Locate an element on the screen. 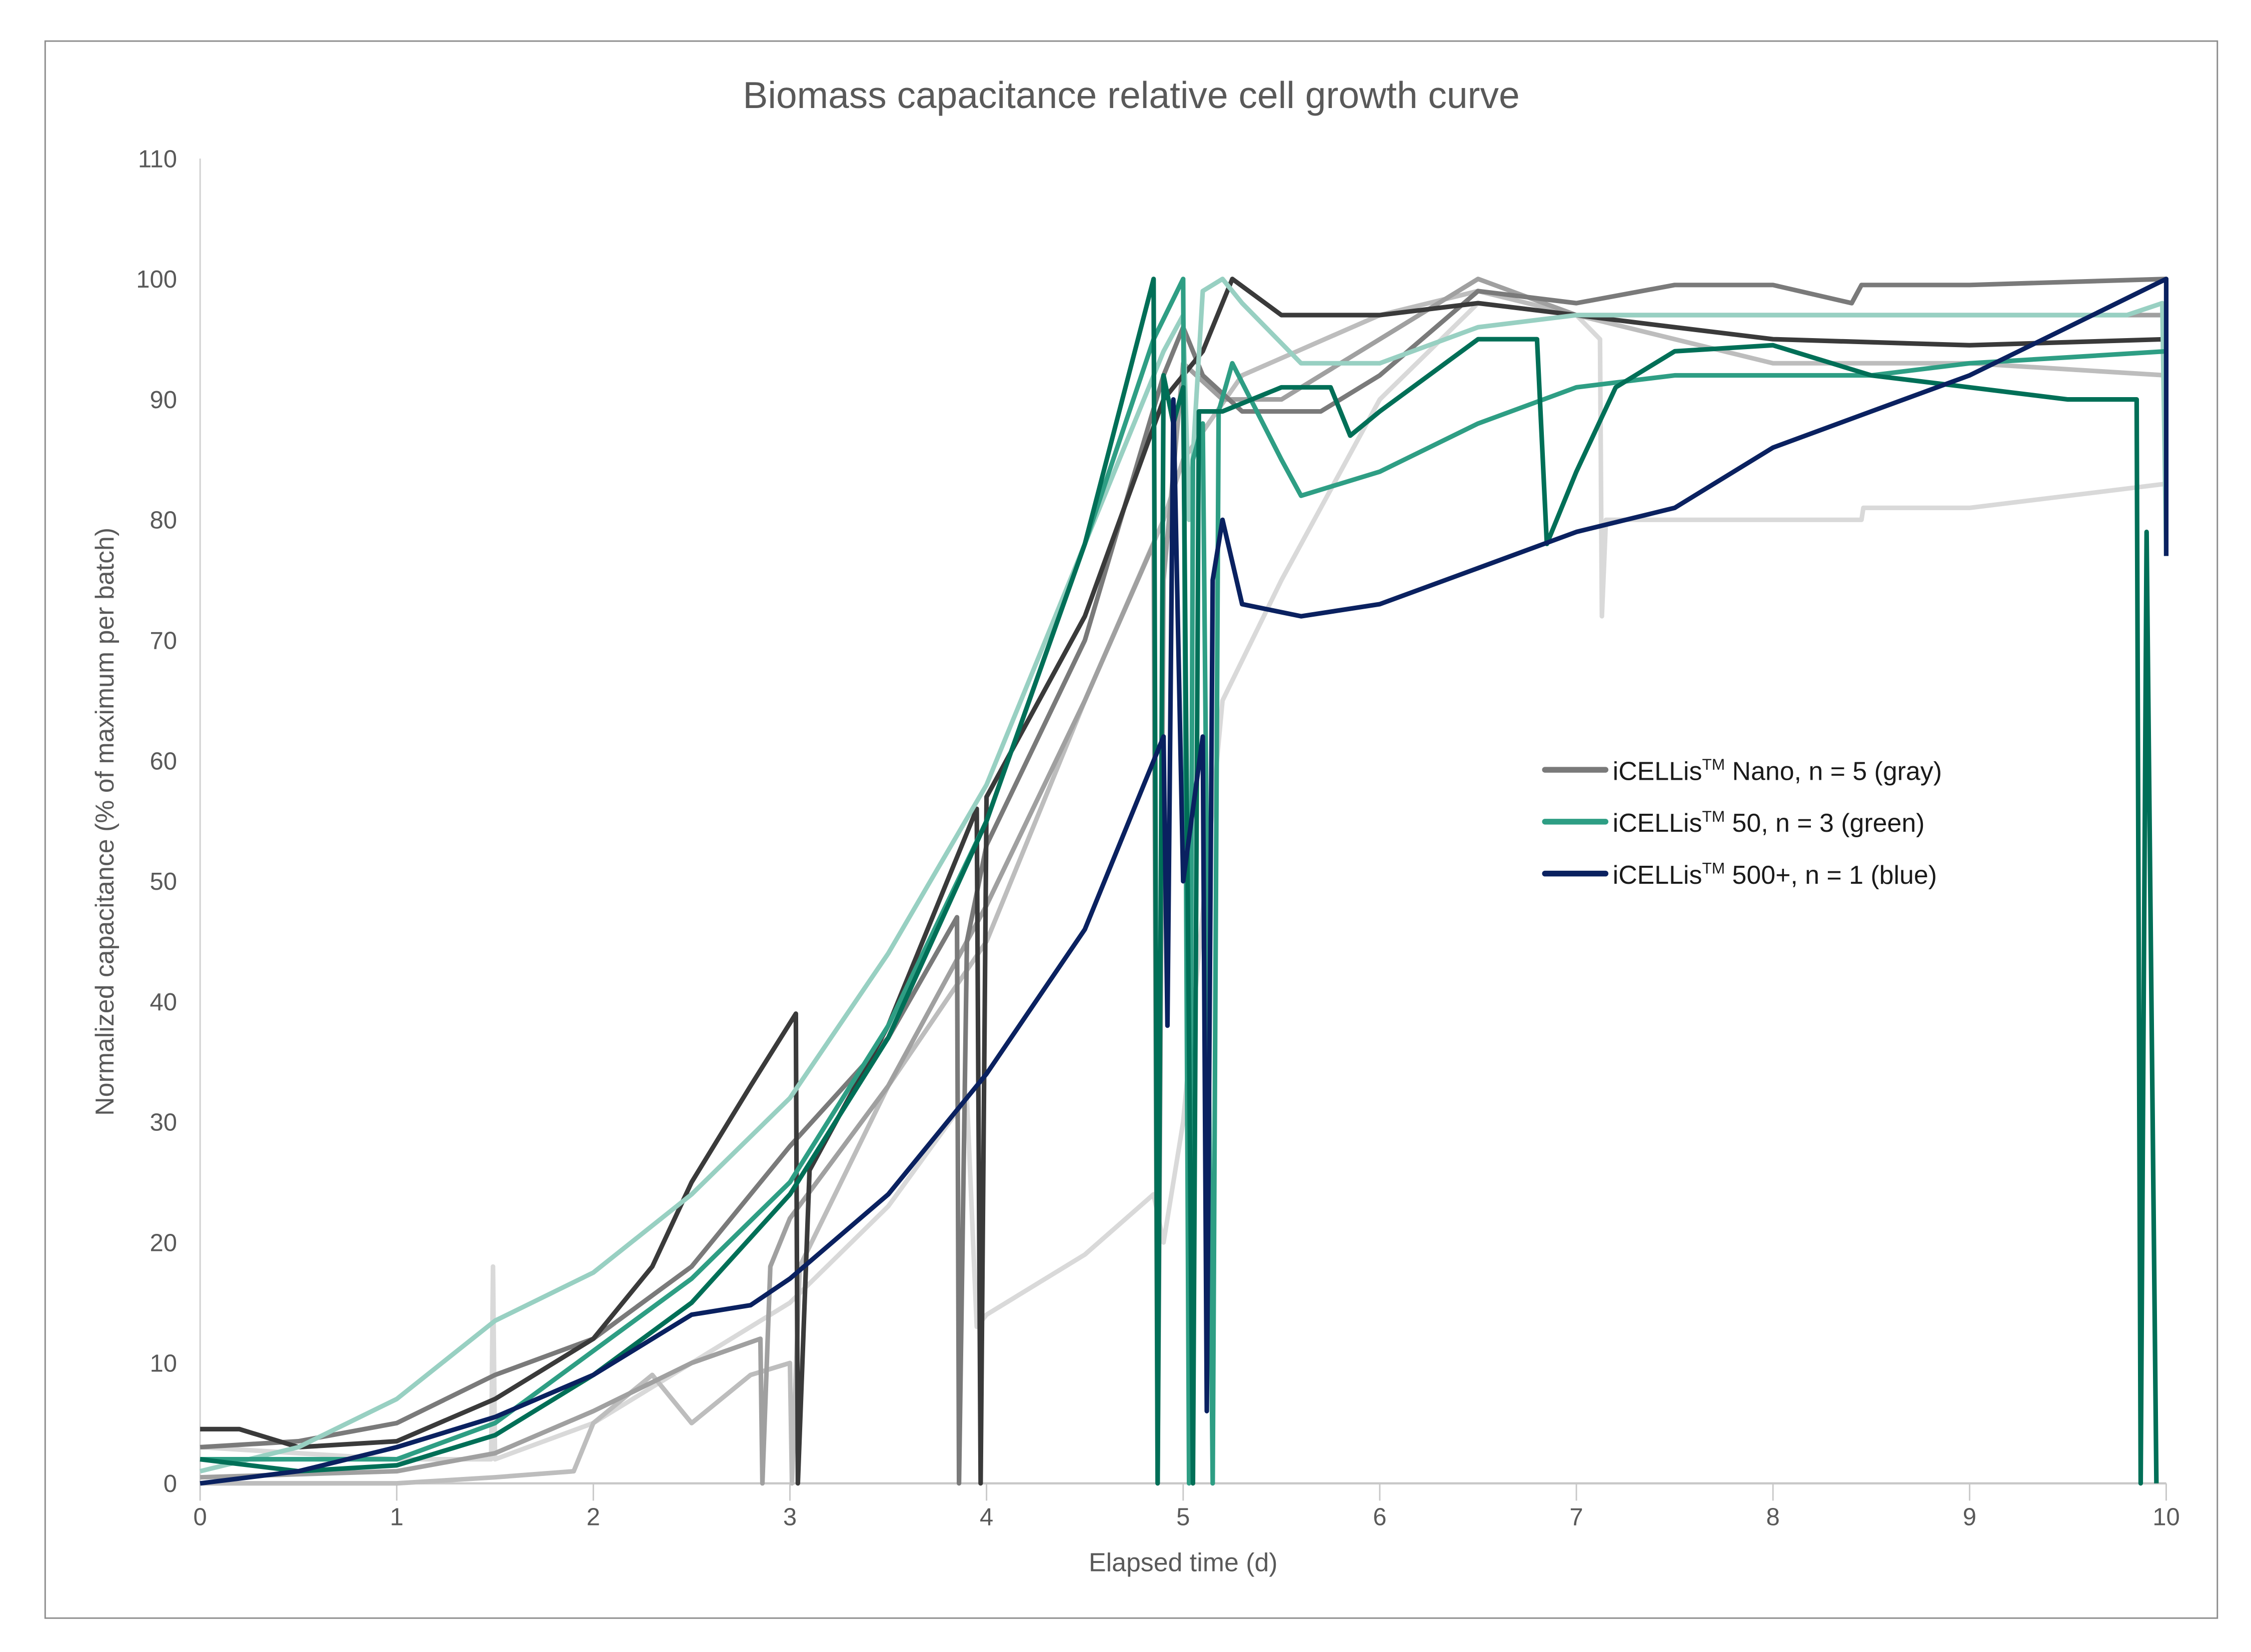 The width and height of the screenshot is (2251, 1652). legend-label: iCELLisTM 500+, n = 1 (blue) is located at coordinates (1775, 874).